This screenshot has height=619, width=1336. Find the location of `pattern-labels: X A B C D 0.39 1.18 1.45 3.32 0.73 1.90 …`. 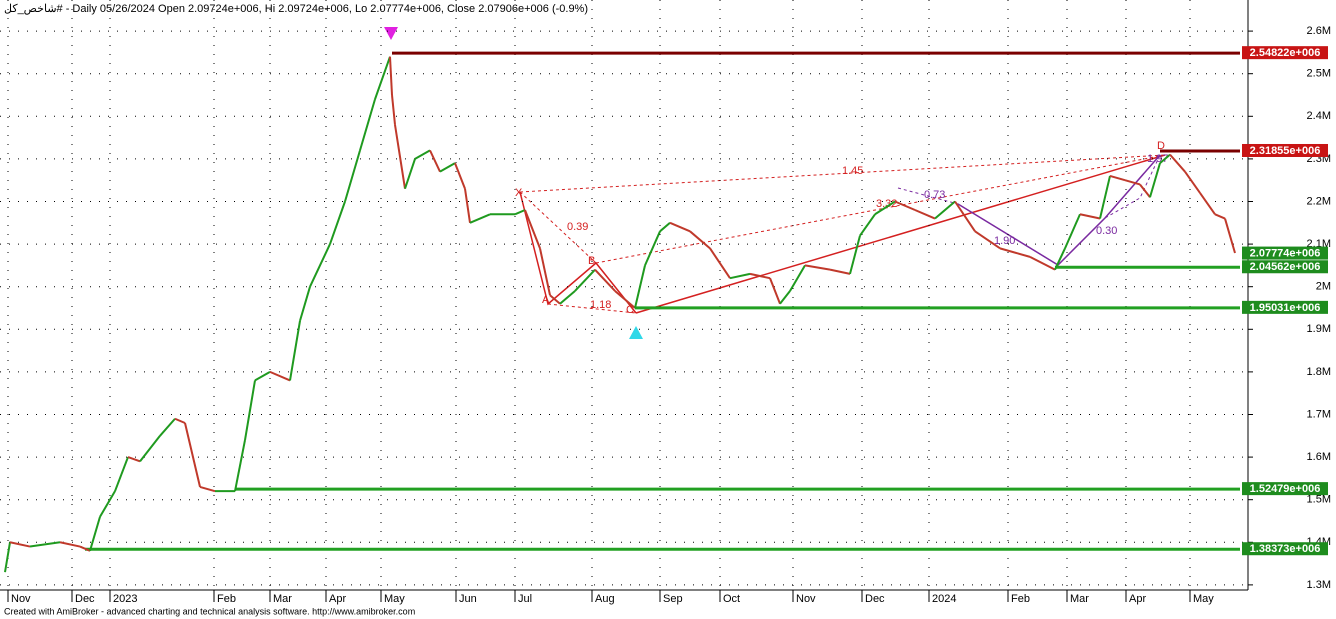

pattern-labels: X A B C D 0.39 1.18 1.45 3.32 0.73 1.90 … is located at coordinates (841, 228).